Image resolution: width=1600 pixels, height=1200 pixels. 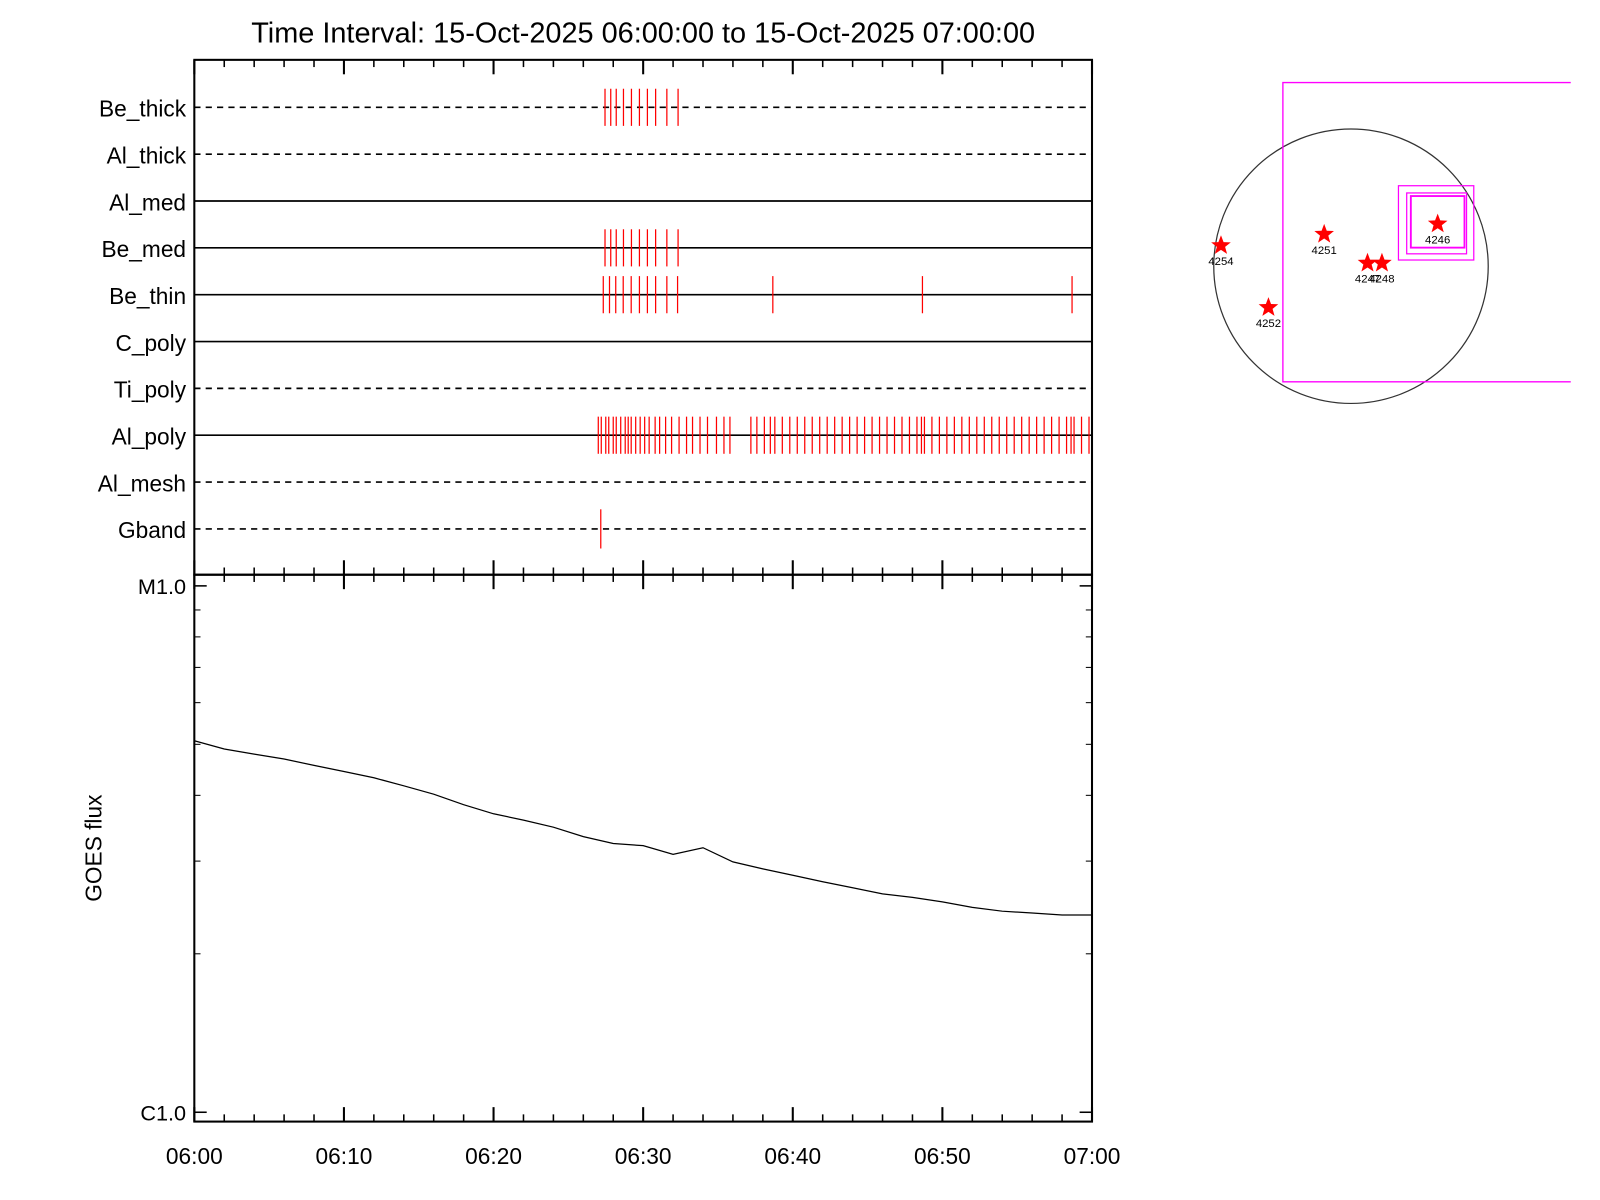 I want to click on channel-label: Be_thick, so click(x=143, y=109).